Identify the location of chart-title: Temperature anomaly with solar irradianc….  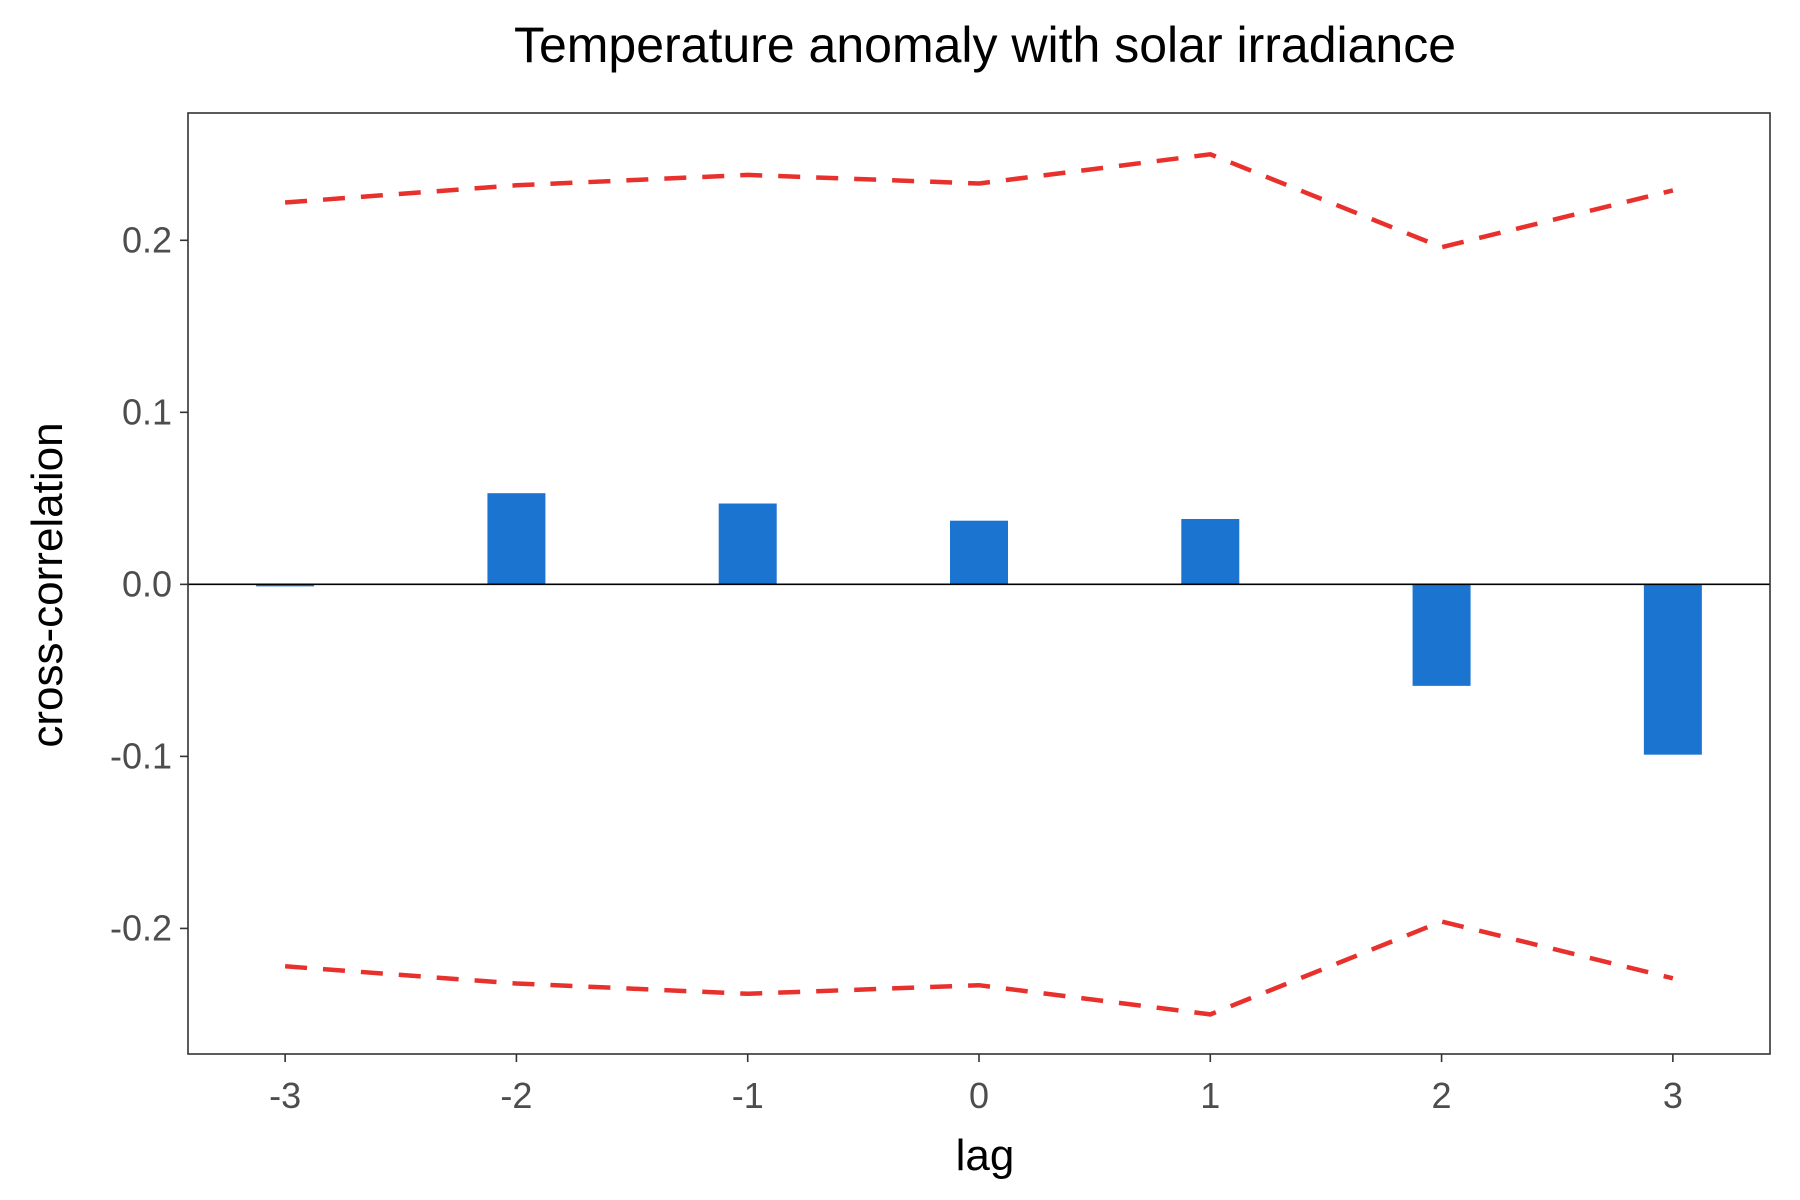
(985, 45).